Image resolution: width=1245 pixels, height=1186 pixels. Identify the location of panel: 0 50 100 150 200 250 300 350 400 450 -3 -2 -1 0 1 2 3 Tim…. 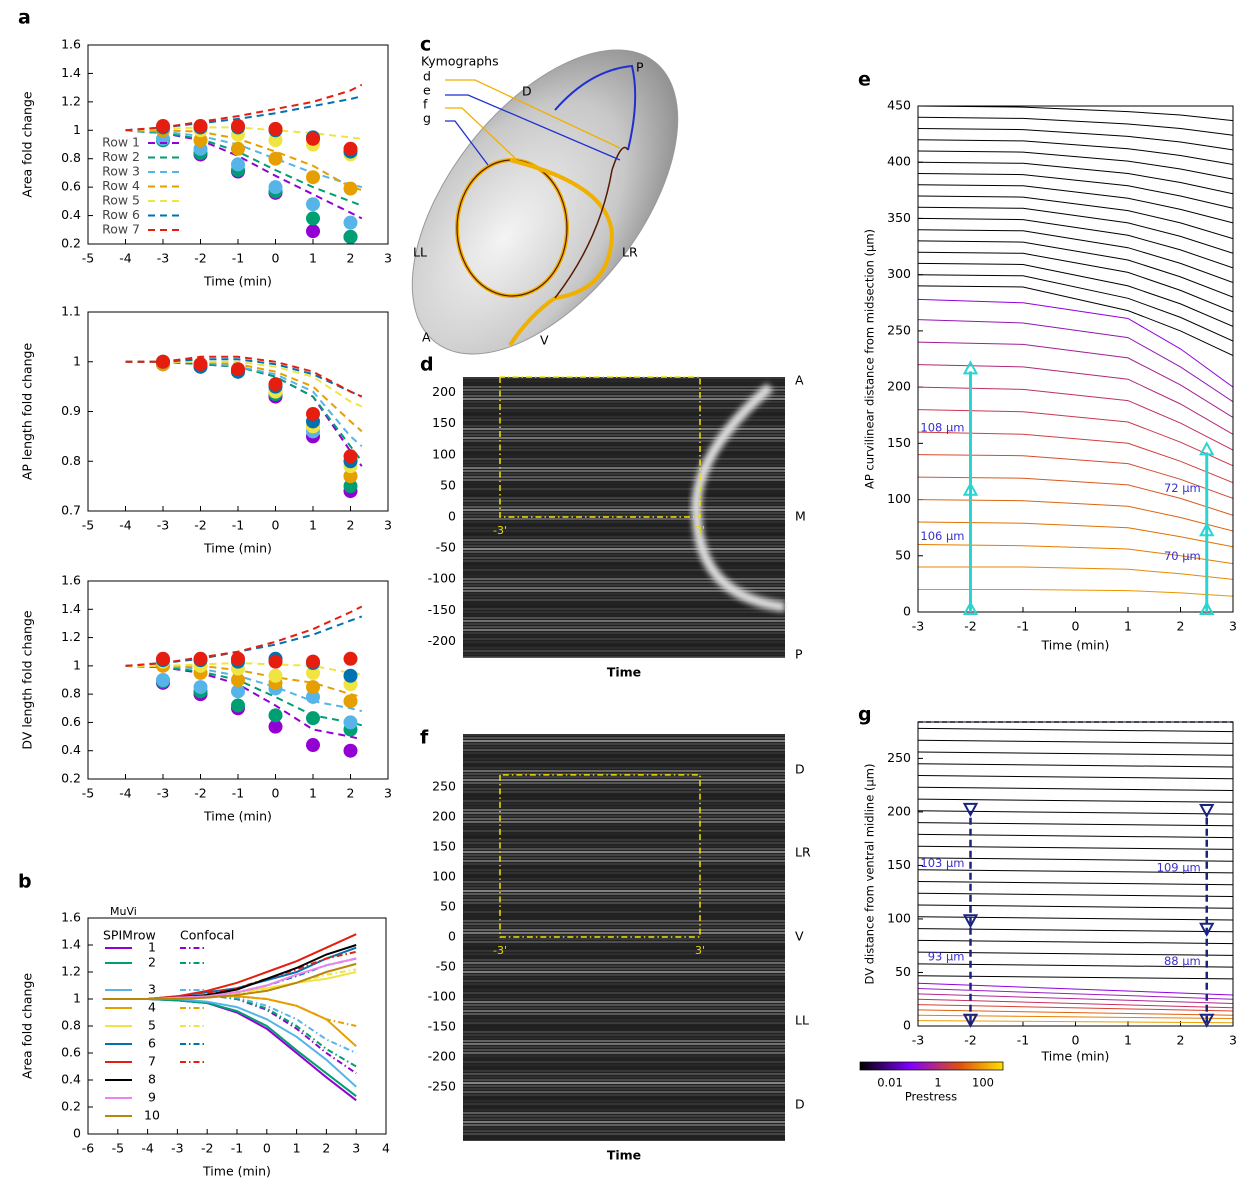
(1050, 375).